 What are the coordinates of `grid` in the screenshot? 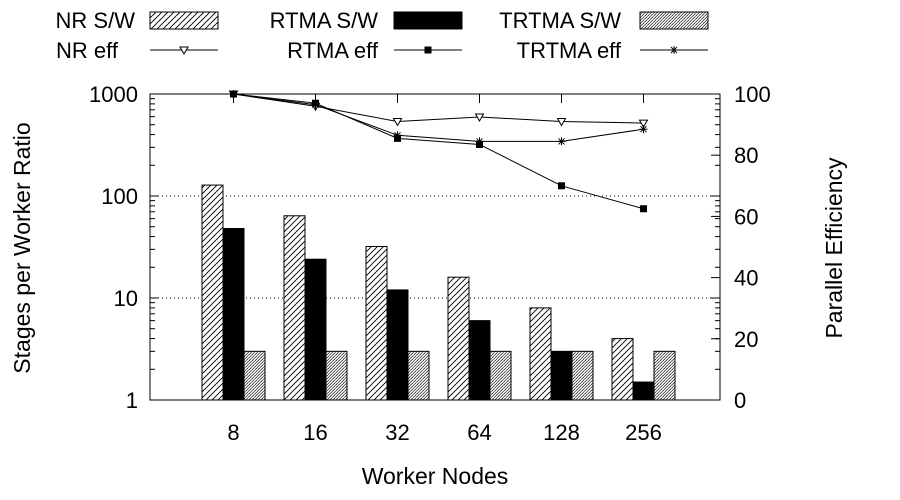 It's located at (435, 247).